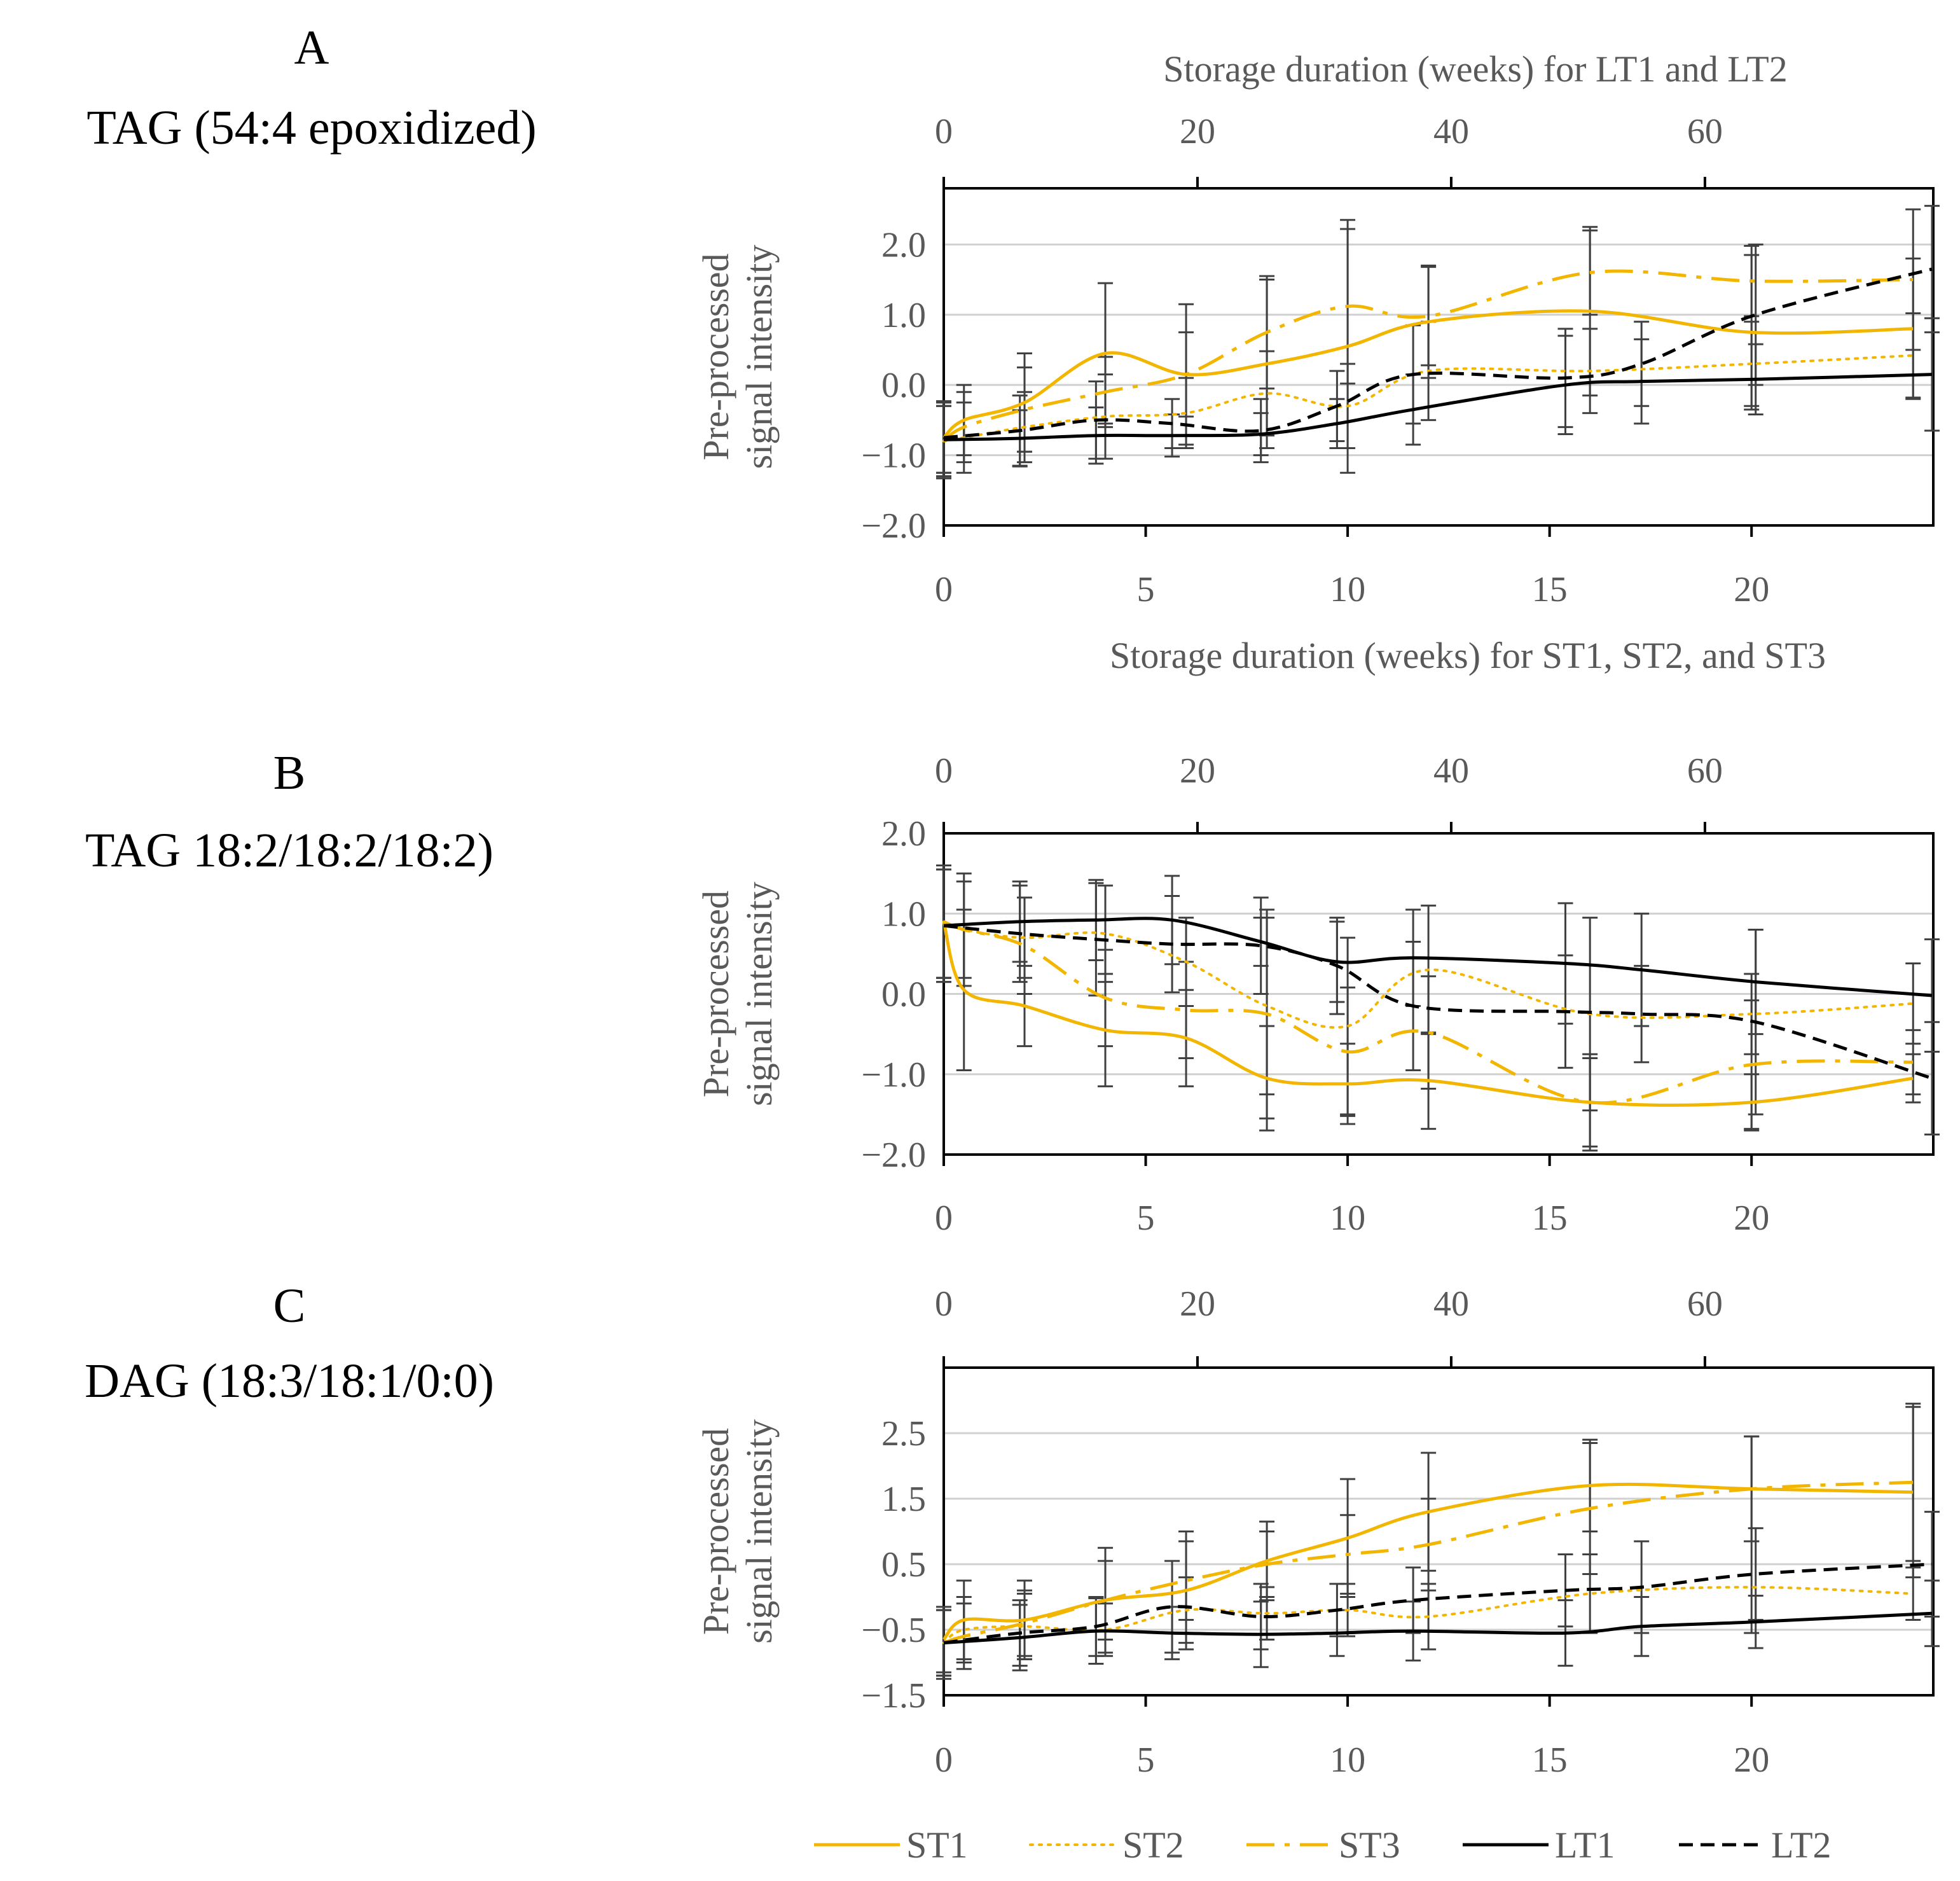  What do you see at coordinates (1106, 1845) in the screenshot?
I see `legend-item-st2: ST2` at bounding box center [1106, 1845].